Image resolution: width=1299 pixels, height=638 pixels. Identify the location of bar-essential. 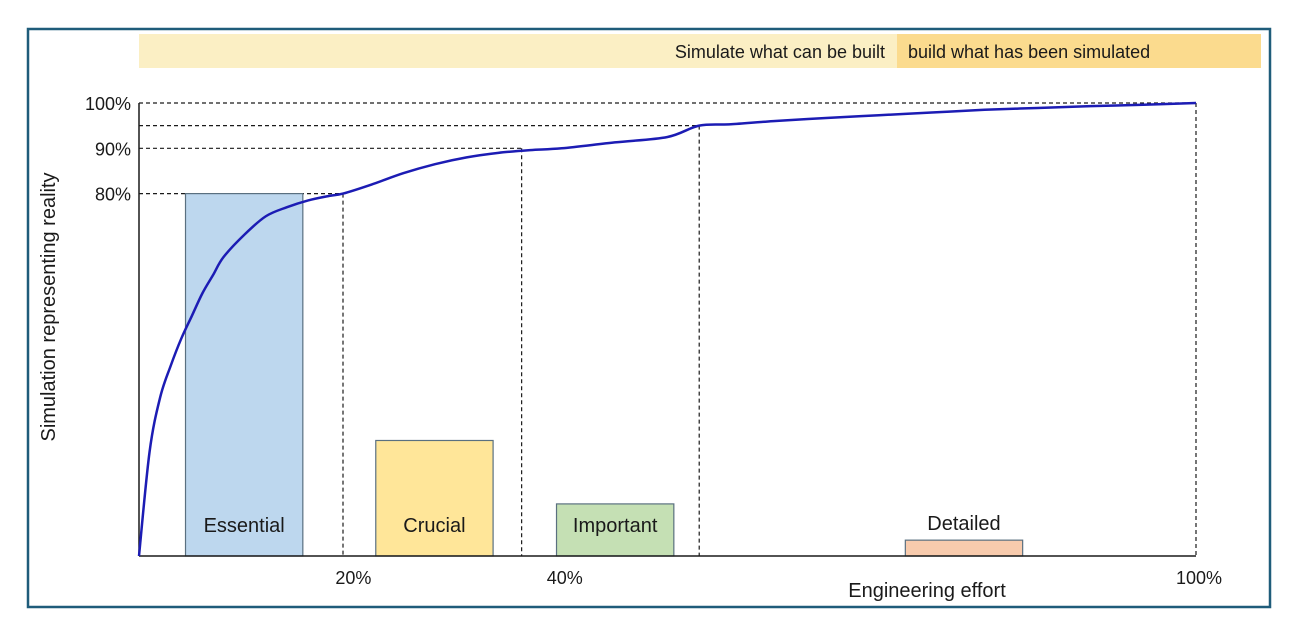
(244, 375).